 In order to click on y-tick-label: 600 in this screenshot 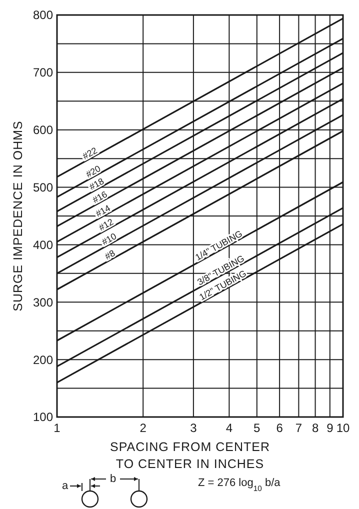, I will do `click(43, 130)`.